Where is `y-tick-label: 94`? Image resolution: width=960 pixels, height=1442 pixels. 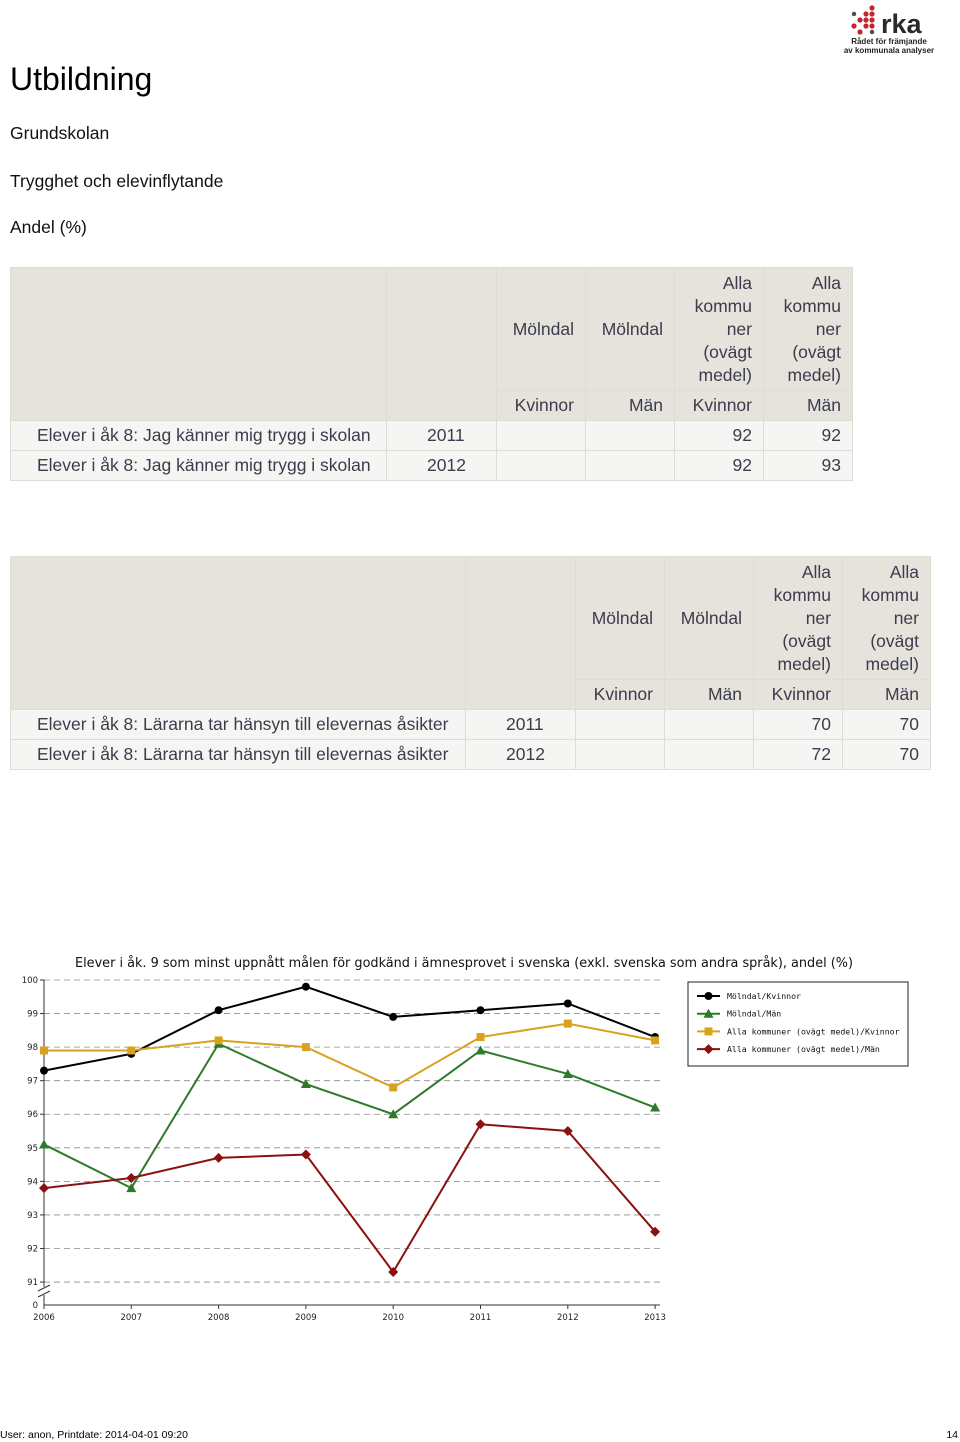 y-tick-label: 94 is located at coordinates (32, 1182).